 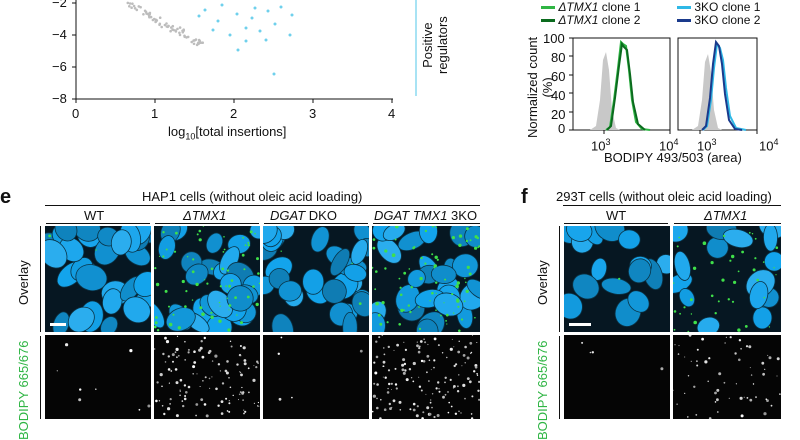 I want to click on scatter-x-axis-label: log10[total insertions], so click(x=227, y=133).